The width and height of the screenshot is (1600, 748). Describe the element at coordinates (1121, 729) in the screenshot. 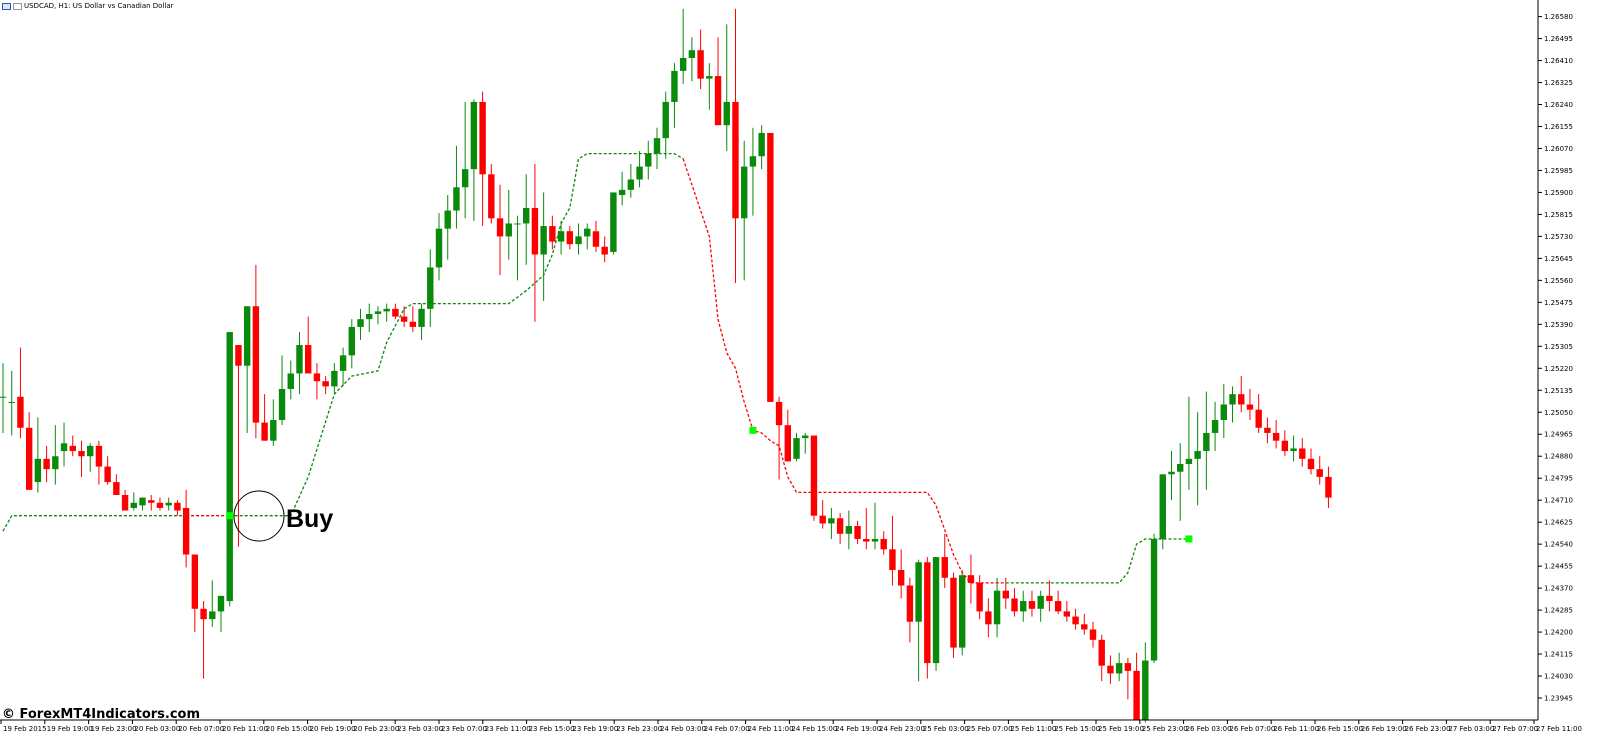

I see `x-tick-label: 25 Feb 19:00` at that location.